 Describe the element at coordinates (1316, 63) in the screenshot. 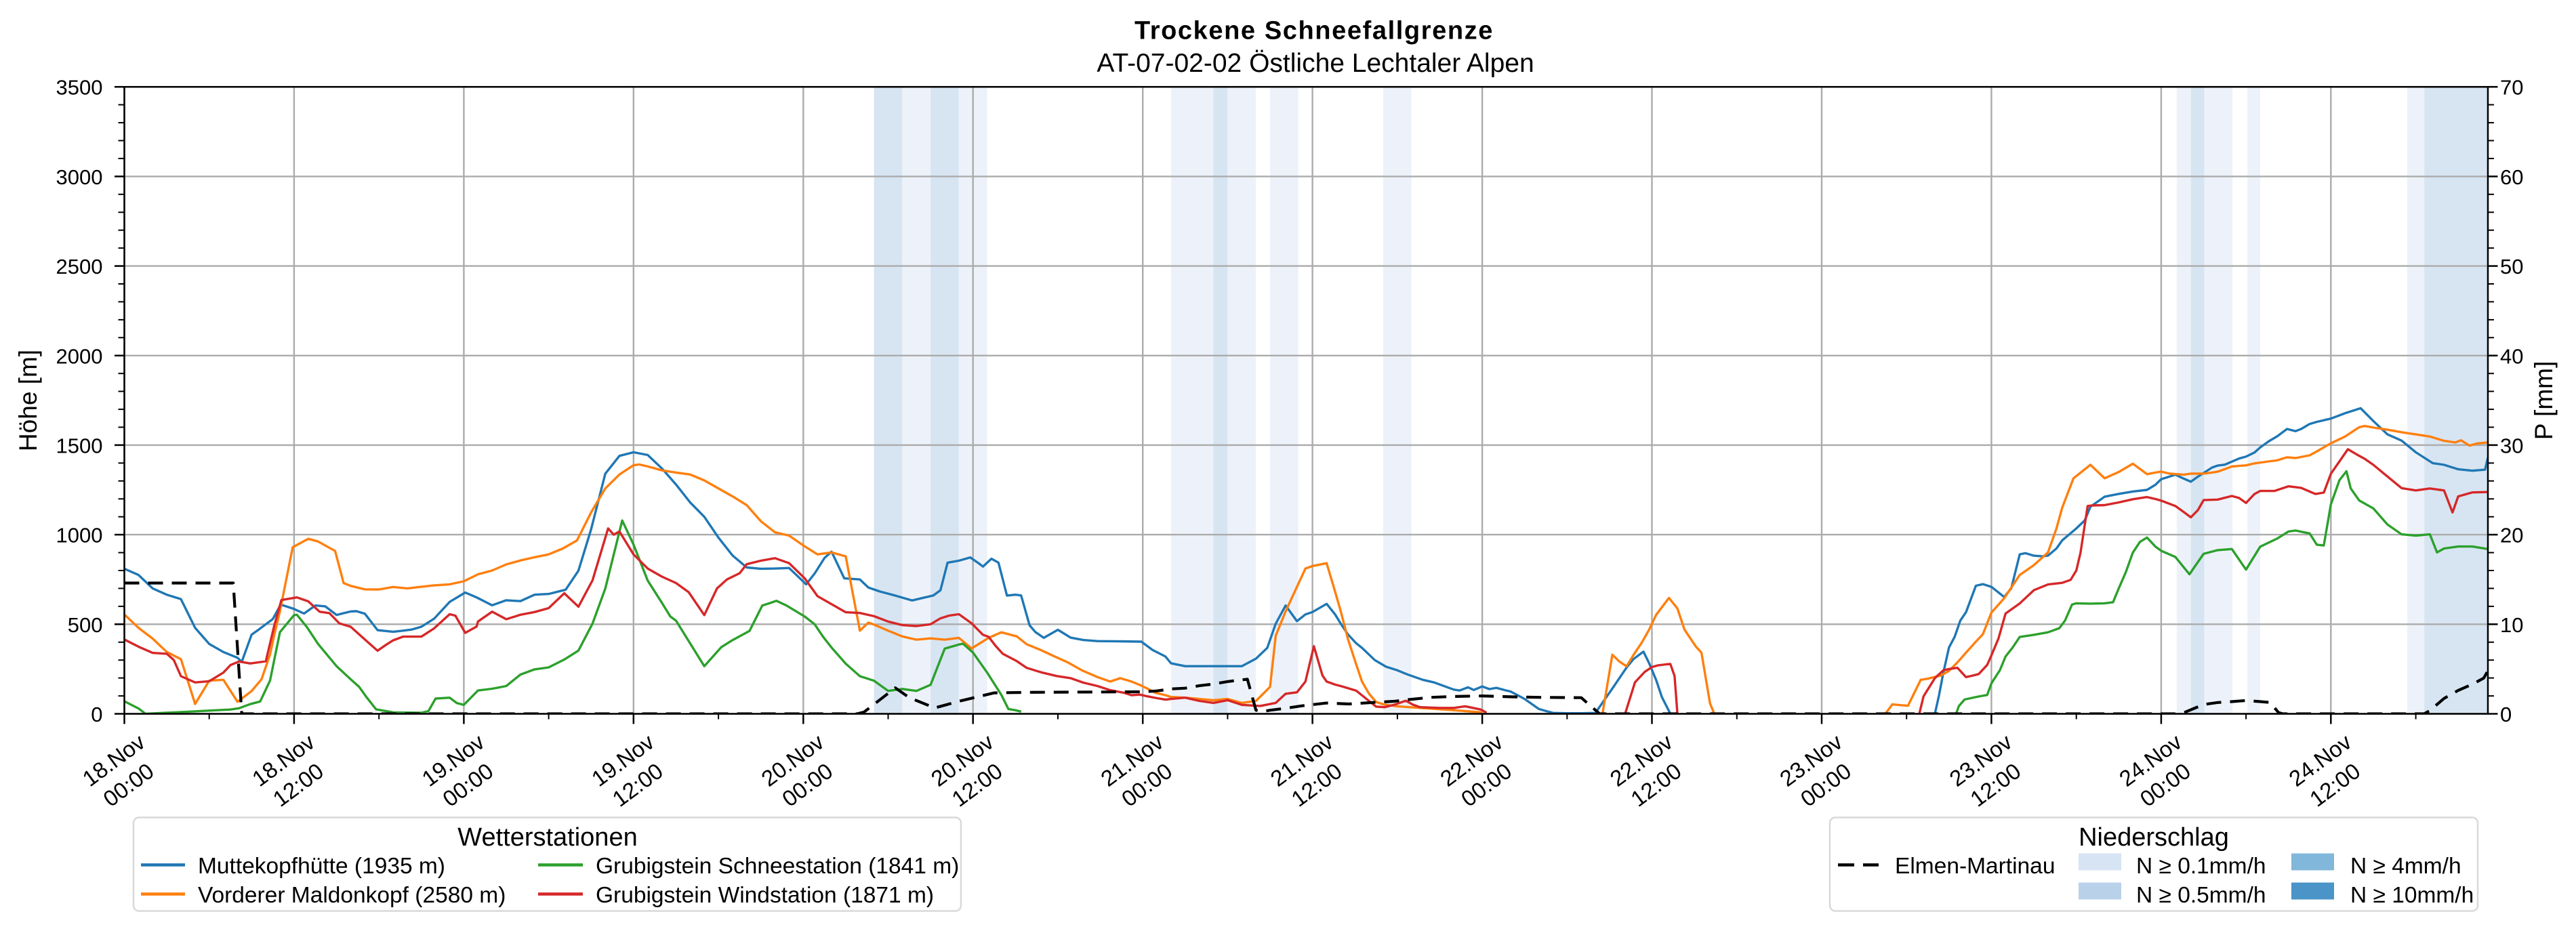

I see `svg-text:AT-07-02-02 Östliche Lechtaler: AT-07-02-02 Östliche Lechtaler Alpen` at that location.